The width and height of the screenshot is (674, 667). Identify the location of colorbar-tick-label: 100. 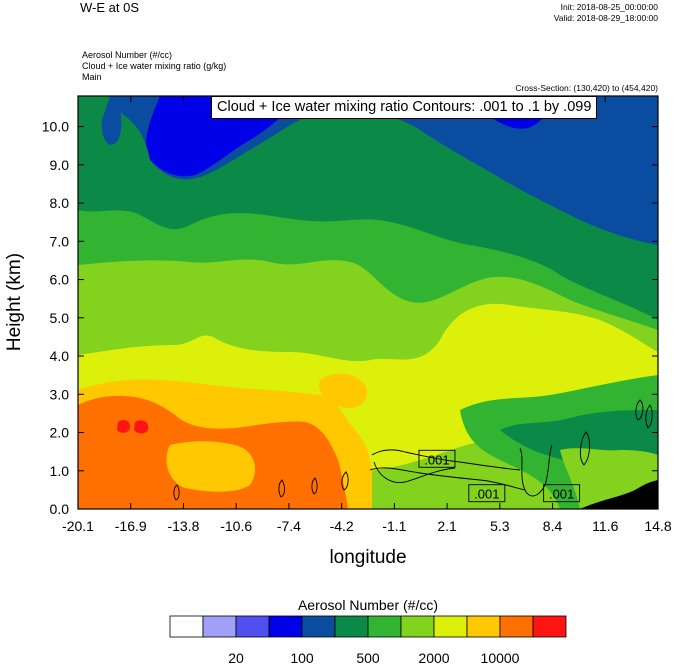
(302, 658).